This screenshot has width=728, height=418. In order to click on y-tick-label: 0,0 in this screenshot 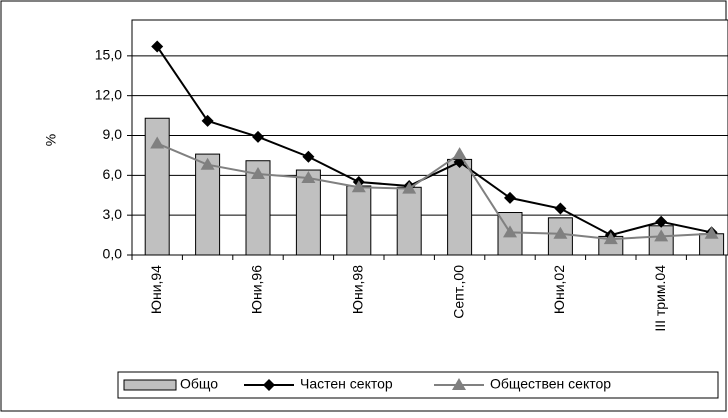, I will do `click(113, 254)`.